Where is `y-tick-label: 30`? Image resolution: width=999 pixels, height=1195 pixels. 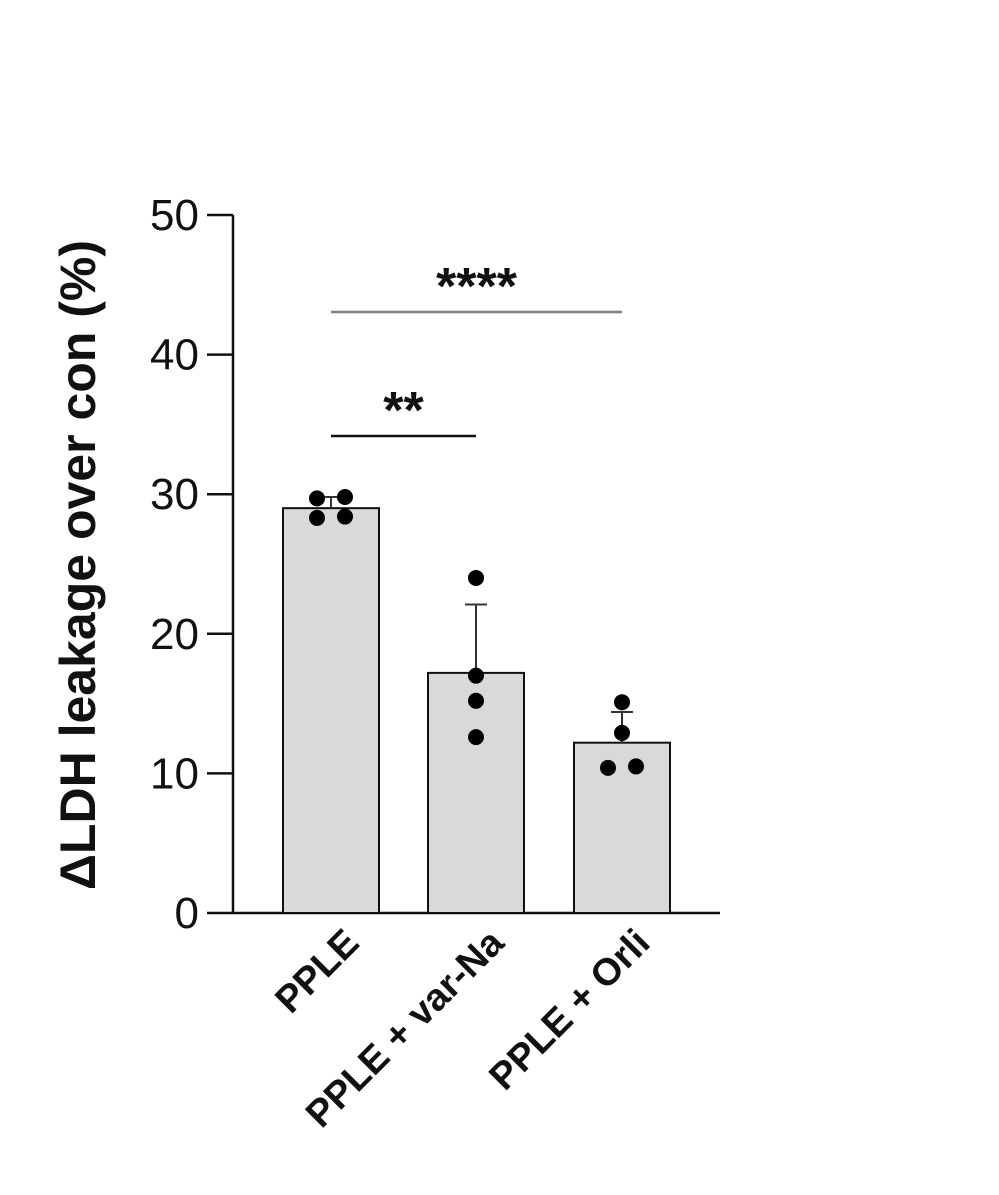
y-tick-label: 30 is located at coordinates (174, 494).